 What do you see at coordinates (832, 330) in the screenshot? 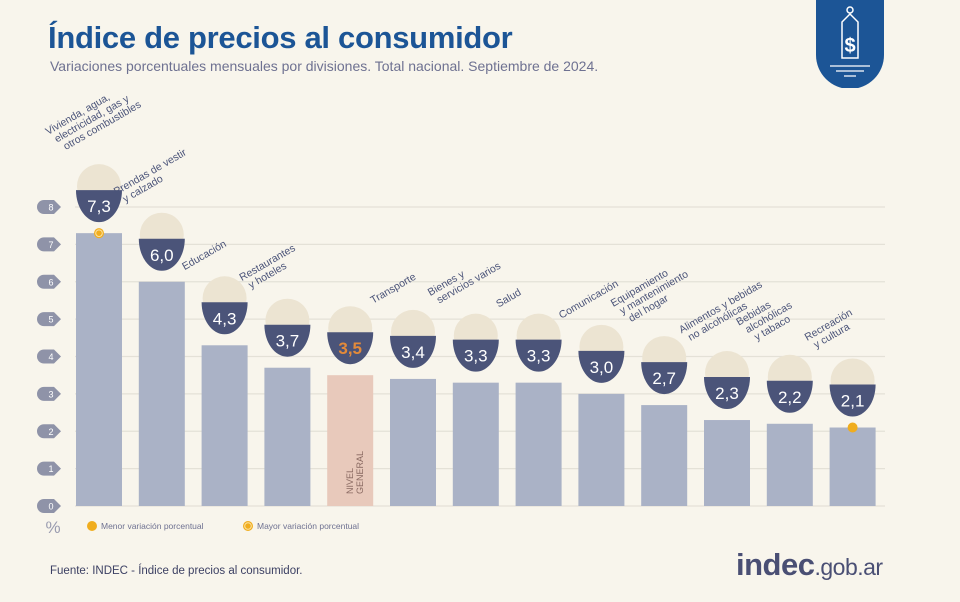
I see `category-label: Recreacióny cultura` at bounding box center [832, 330].